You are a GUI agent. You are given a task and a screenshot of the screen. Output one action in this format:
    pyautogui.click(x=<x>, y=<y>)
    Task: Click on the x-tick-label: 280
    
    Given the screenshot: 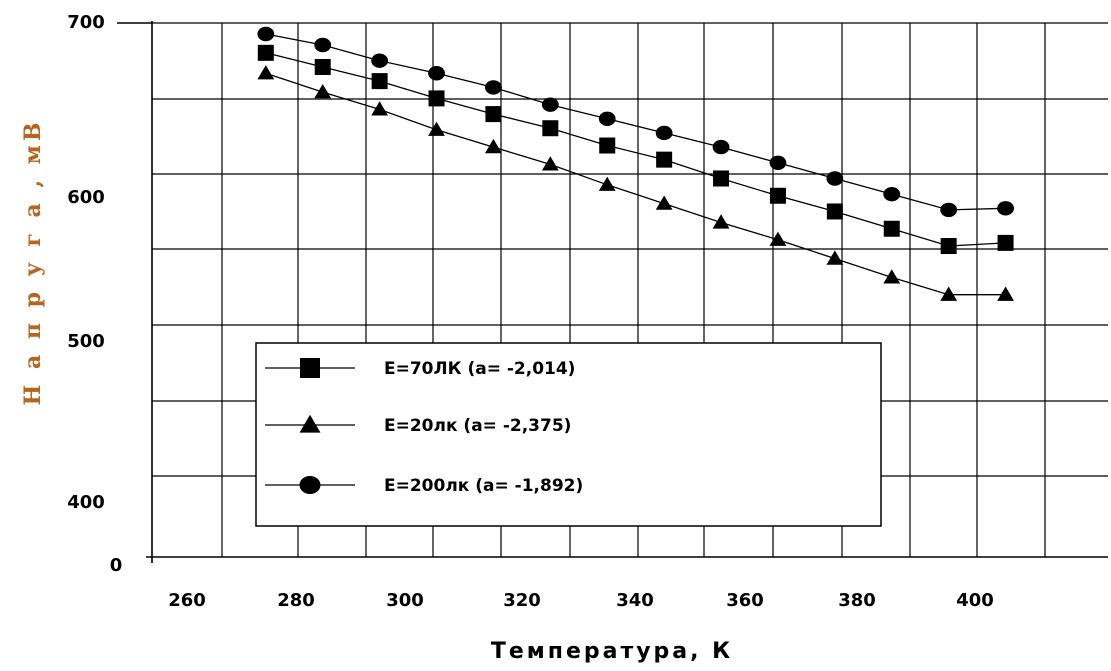 What is the action you would take?
    pyautogui.click(x=296, y=600)
    